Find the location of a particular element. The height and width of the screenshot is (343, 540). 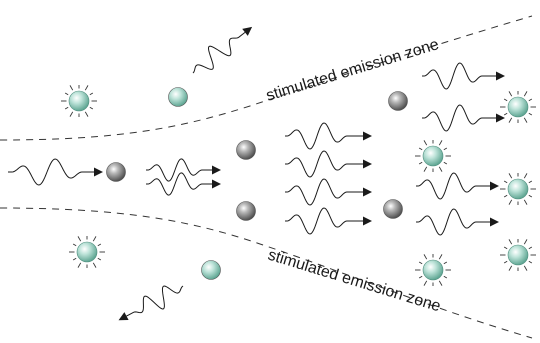

photon-incoming is located at coordinates (55, 172).